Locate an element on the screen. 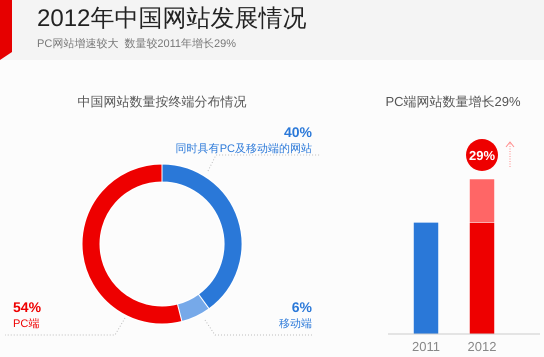 The height and width of the screenshot is (357, 544). text: 2012年中国网站发展情况 is located at coordinates (171, 18).